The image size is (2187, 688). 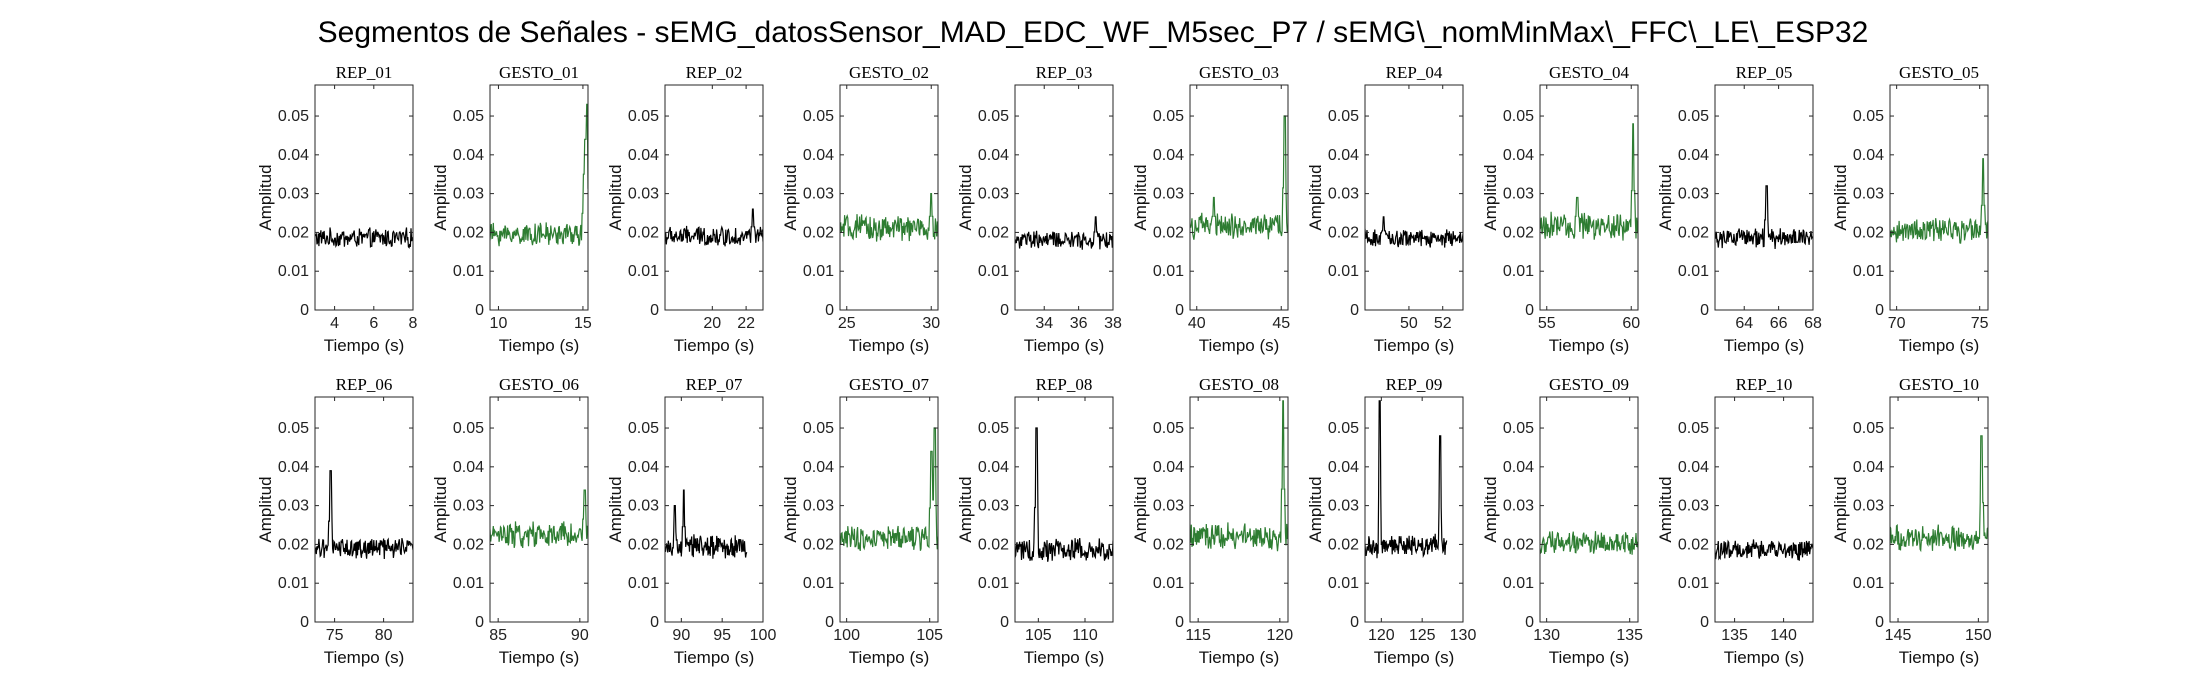 I want to click on subplot-title: REP_03, so click(x=1064, y=72).